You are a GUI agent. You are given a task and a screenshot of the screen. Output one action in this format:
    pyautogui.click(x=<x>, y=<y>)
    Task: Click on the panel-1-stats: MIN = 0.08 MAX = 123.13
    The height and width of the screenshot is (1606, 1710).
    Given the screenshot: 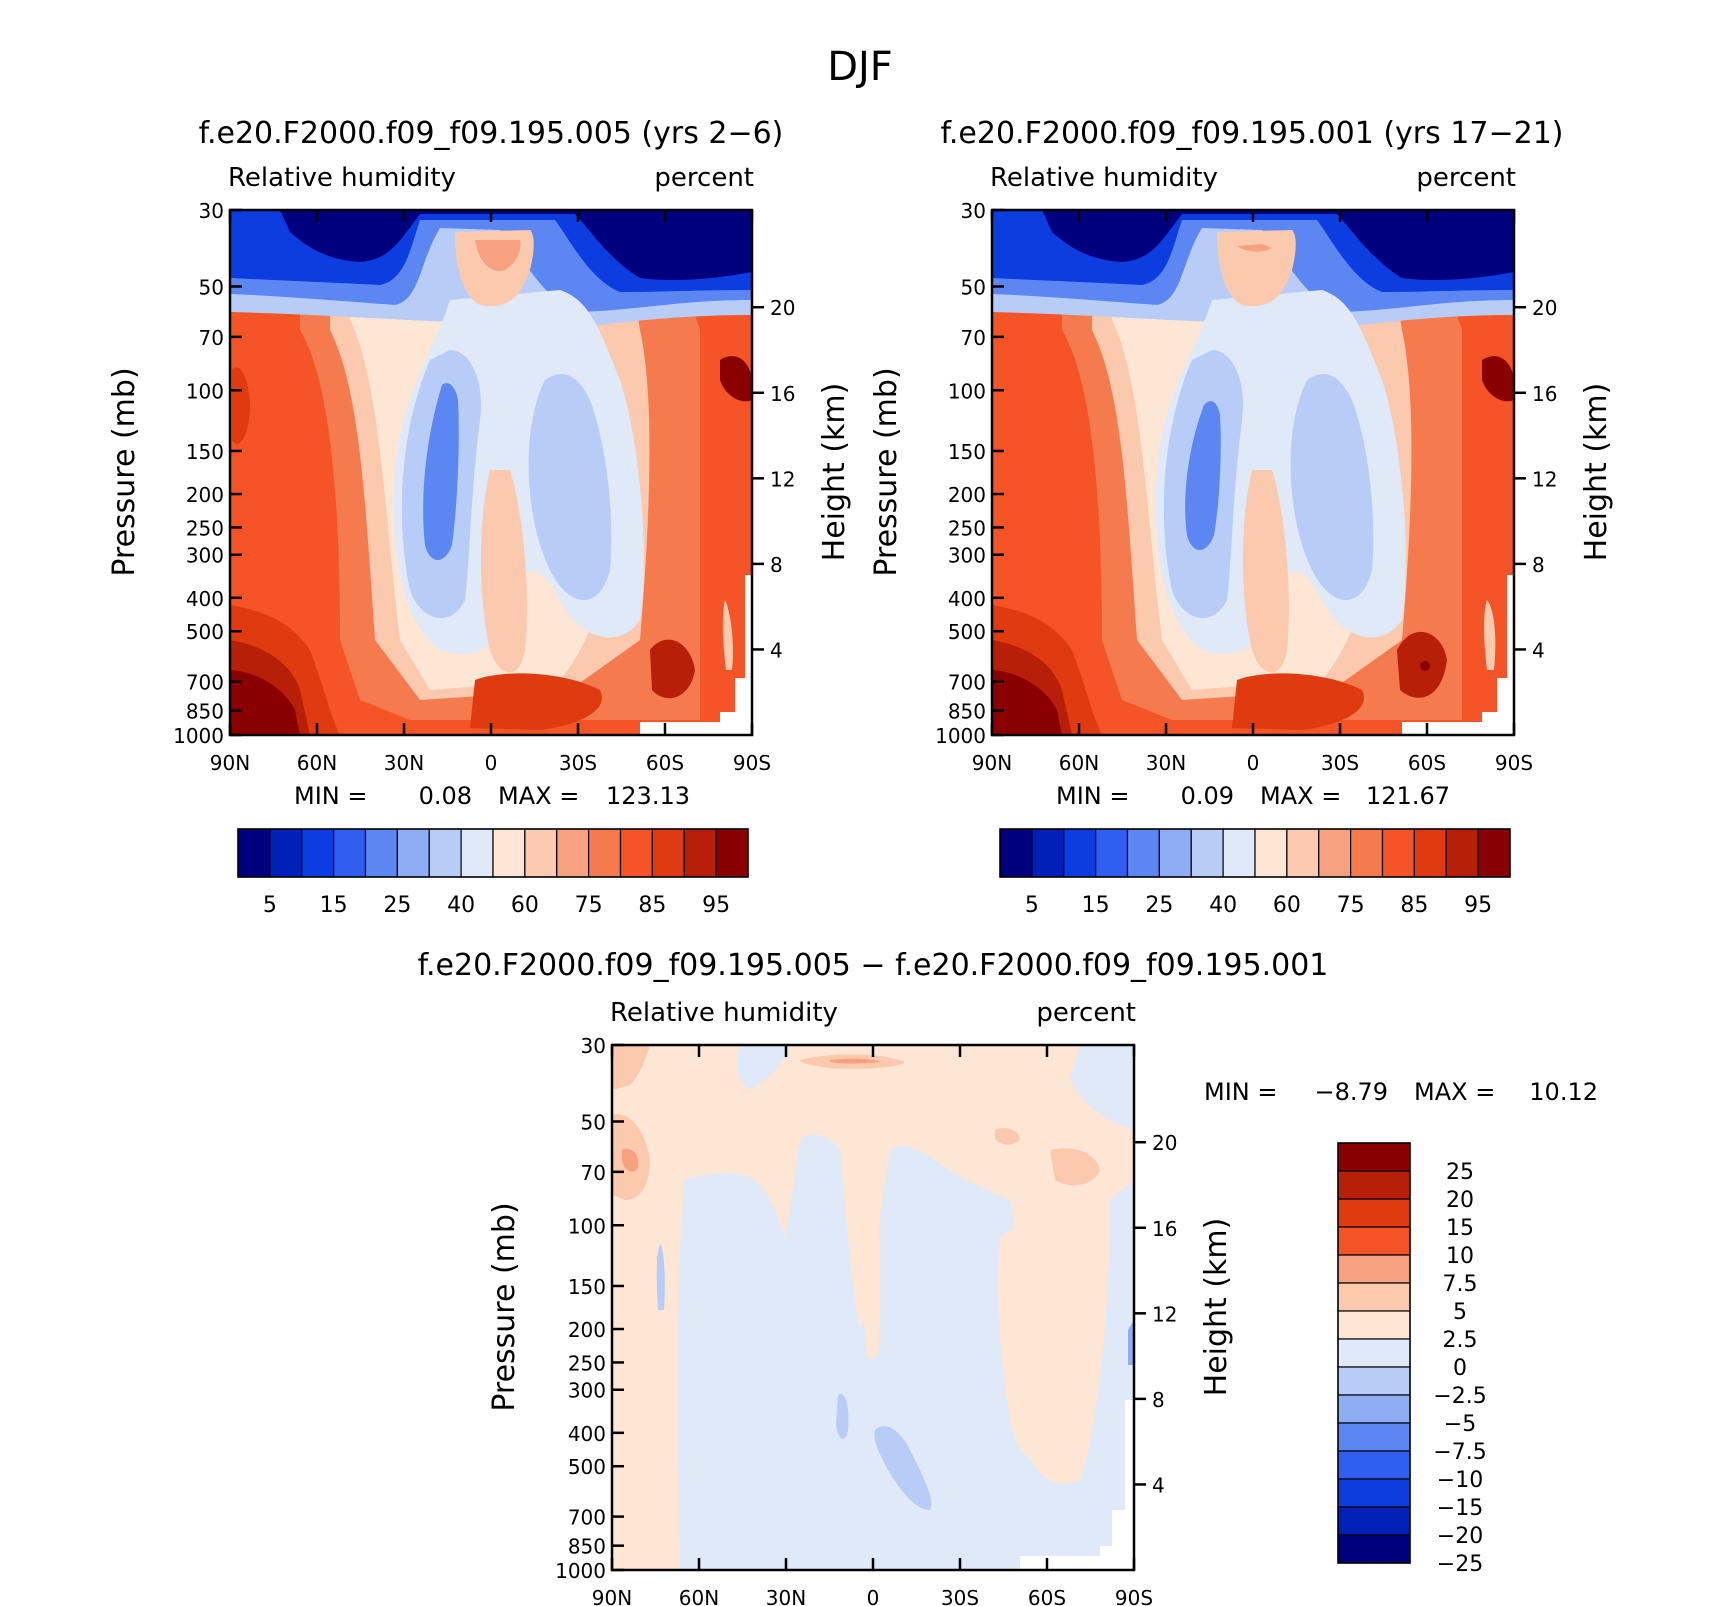 What is the action you would take?
    pyautogui.click(x=492, y=796)
    